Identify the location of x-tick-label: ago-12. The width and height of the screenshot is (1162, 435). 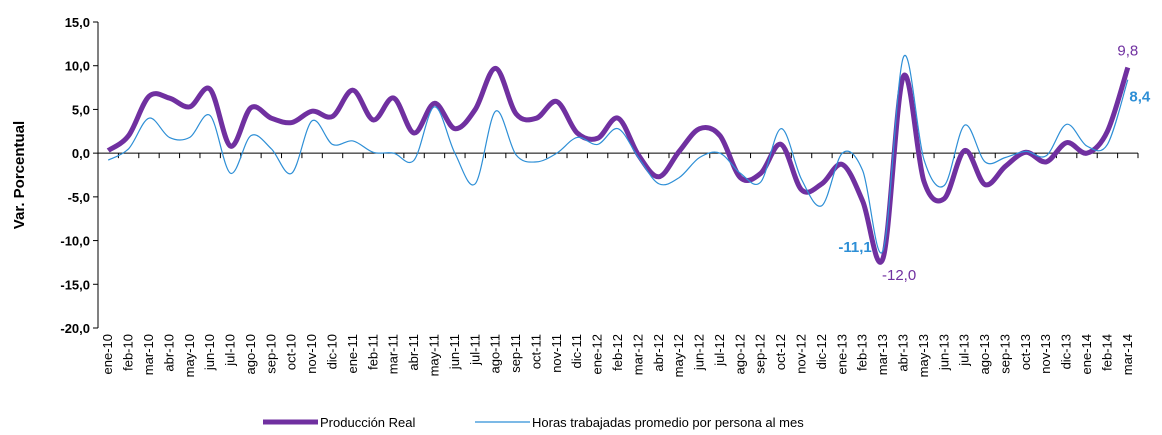
(739, 354).